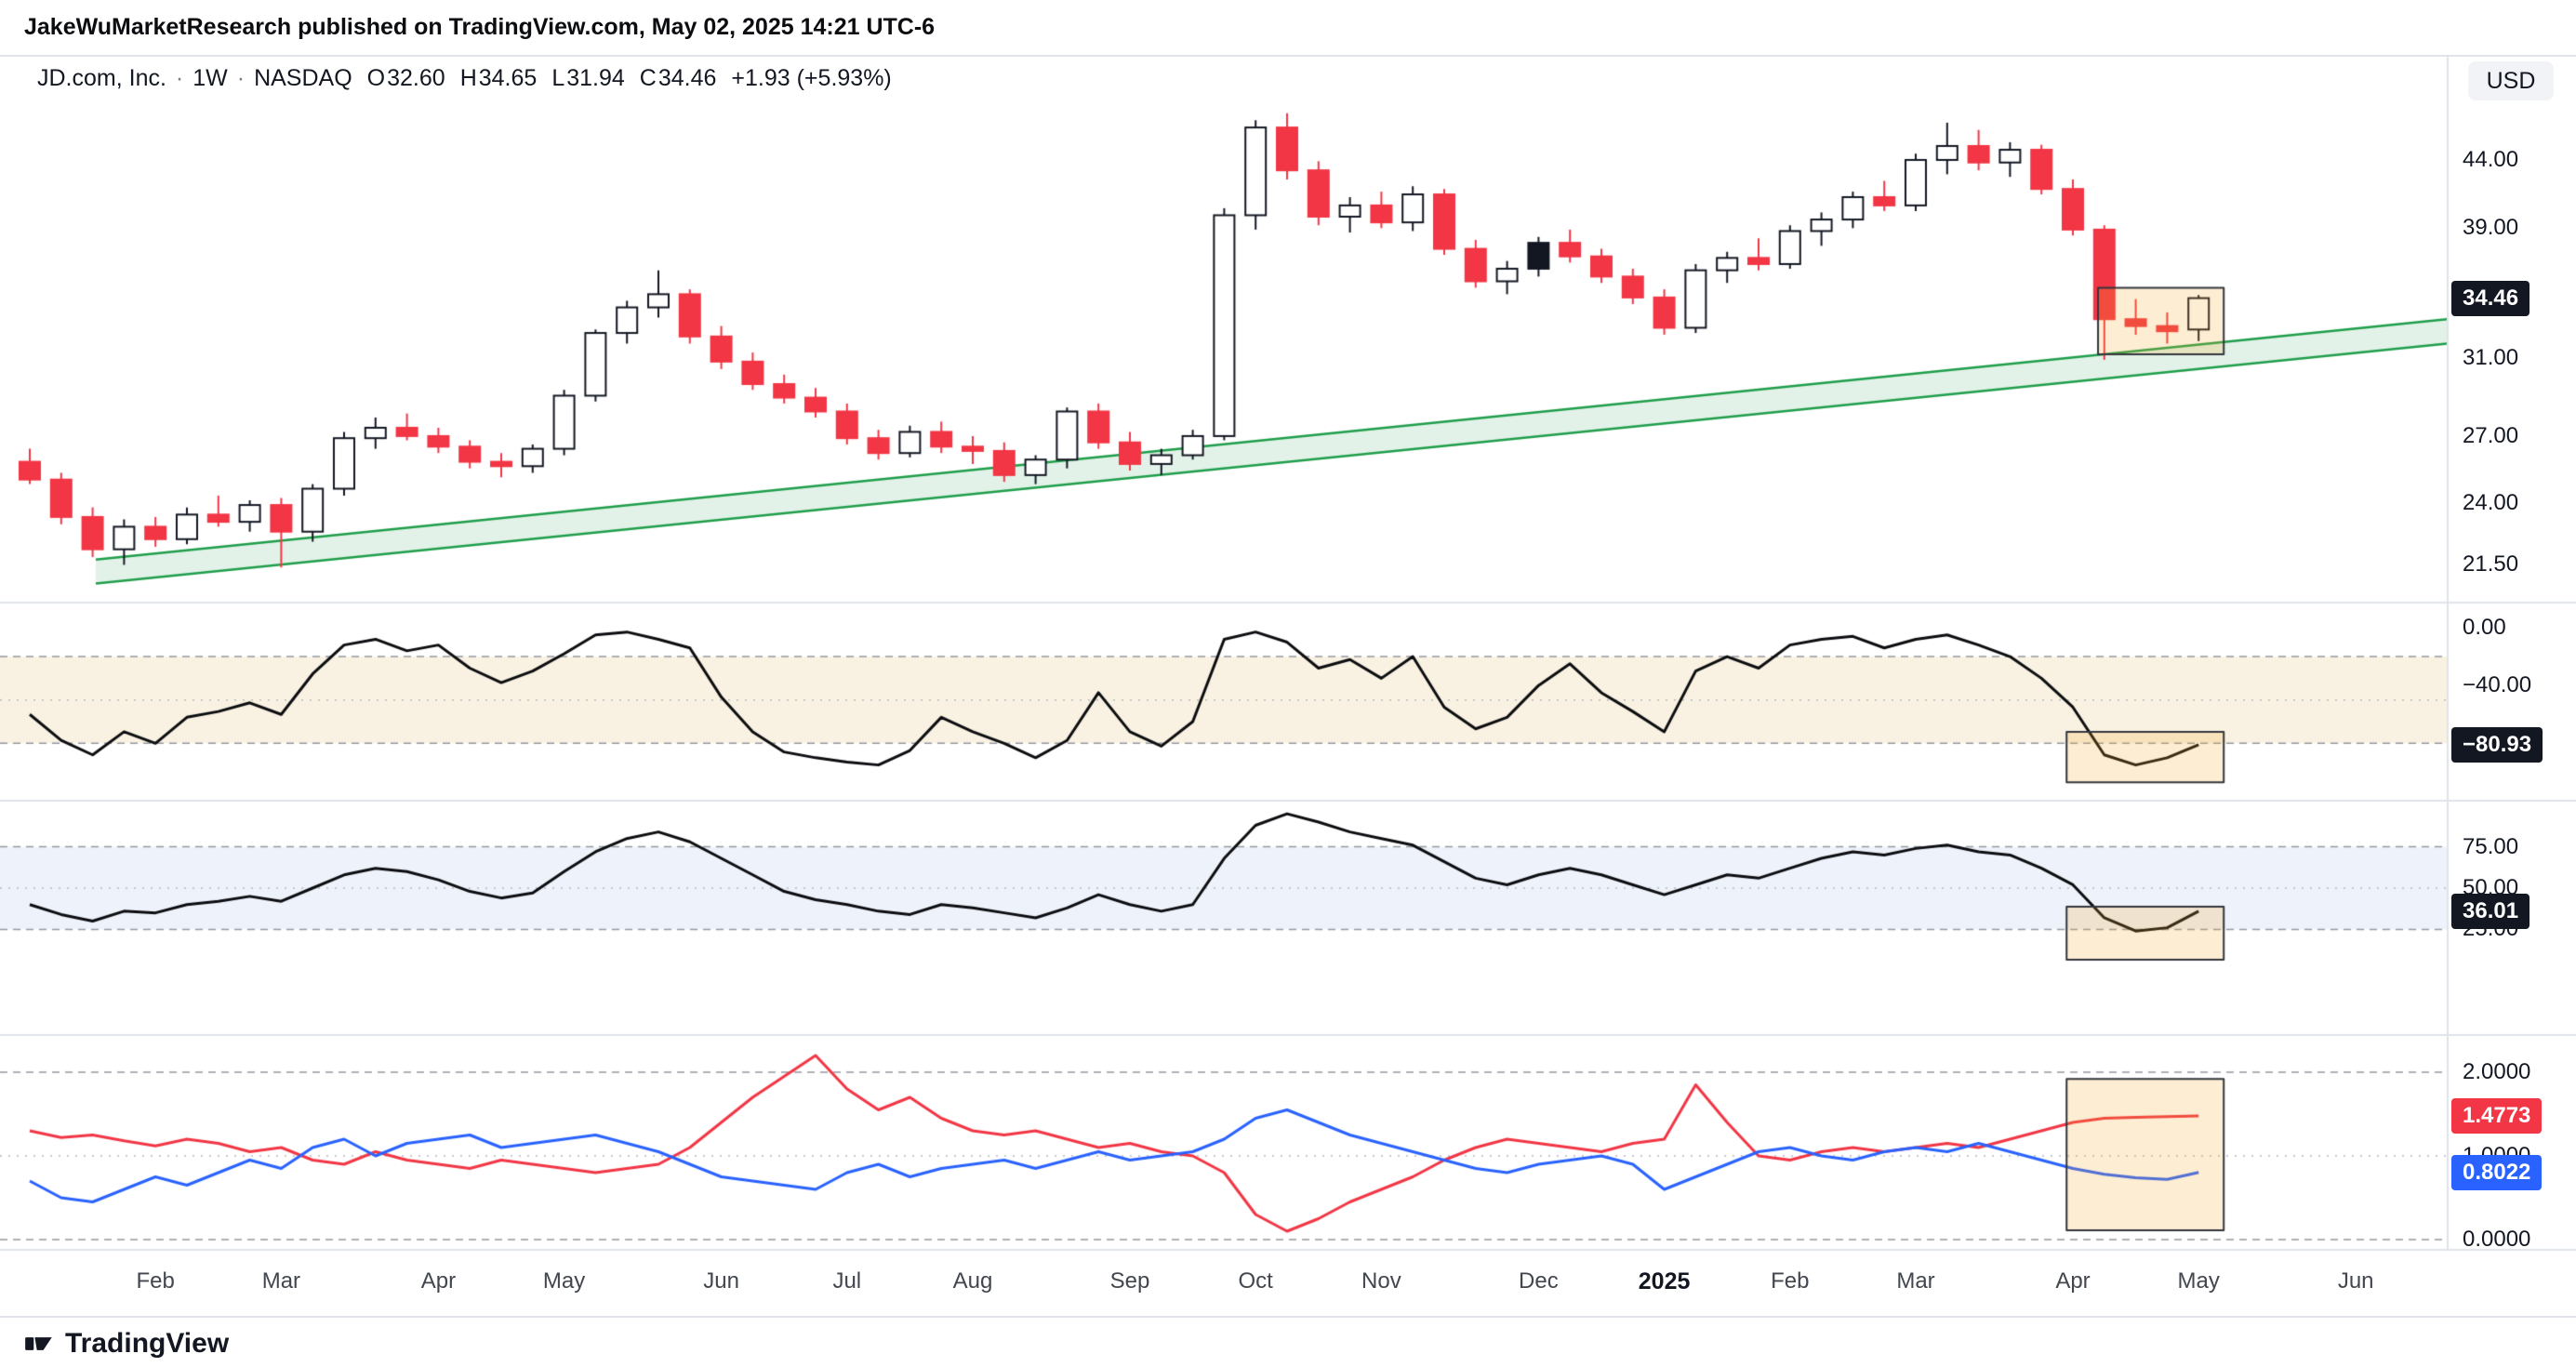 The height and width of the screenshot is (1367, 2576). I want to click on exchange-label: NASDAQ, so click(303, 78).